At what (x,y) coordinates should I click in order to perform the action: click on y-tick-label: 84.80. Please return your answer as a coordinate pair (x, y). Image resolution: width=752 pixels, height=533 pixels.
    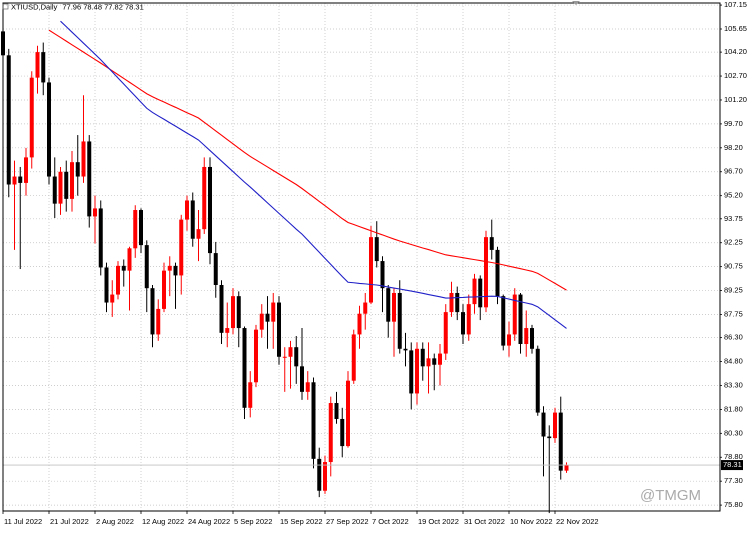
    Looking at the image, I should click on (733, 361).